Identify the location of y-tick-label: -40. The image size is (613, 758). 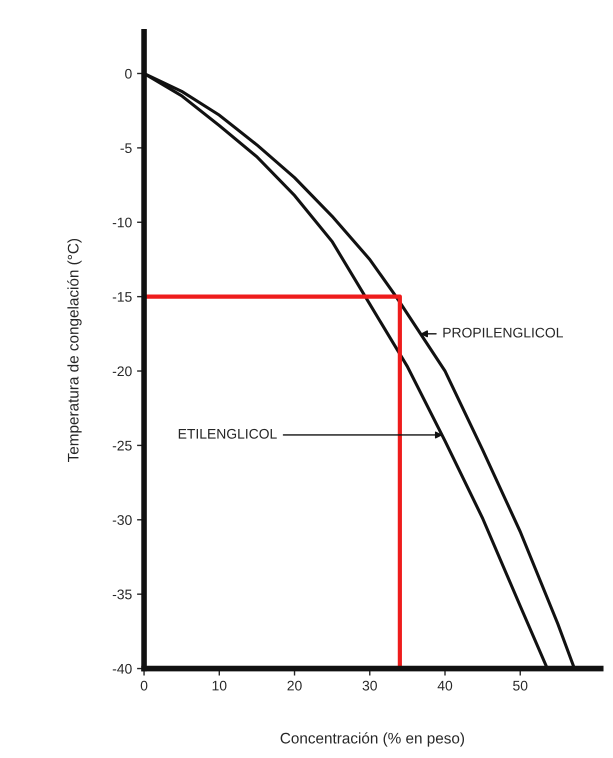
(122, 669).